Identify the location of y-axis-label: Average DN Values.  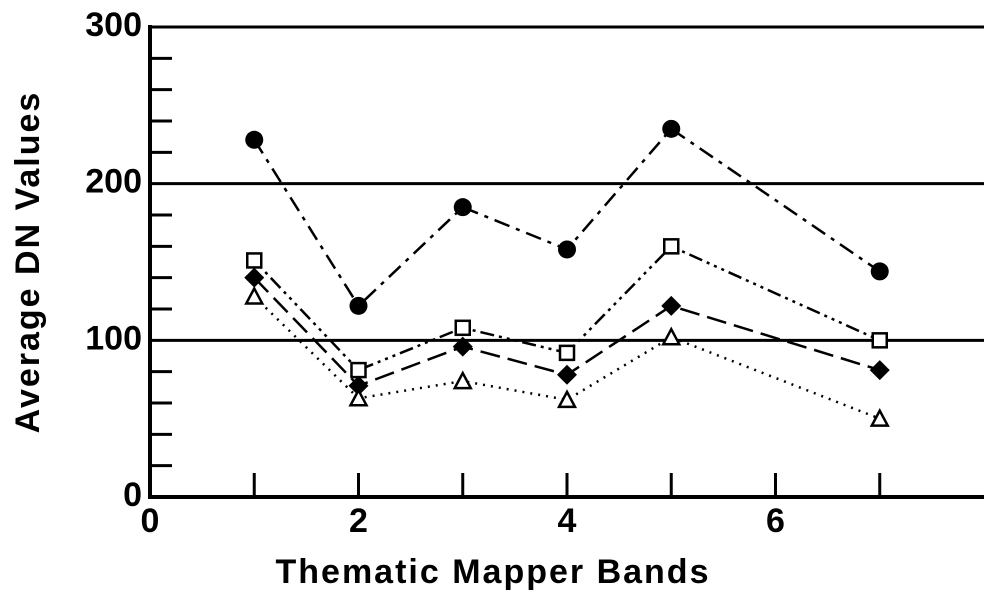
(28, 262).